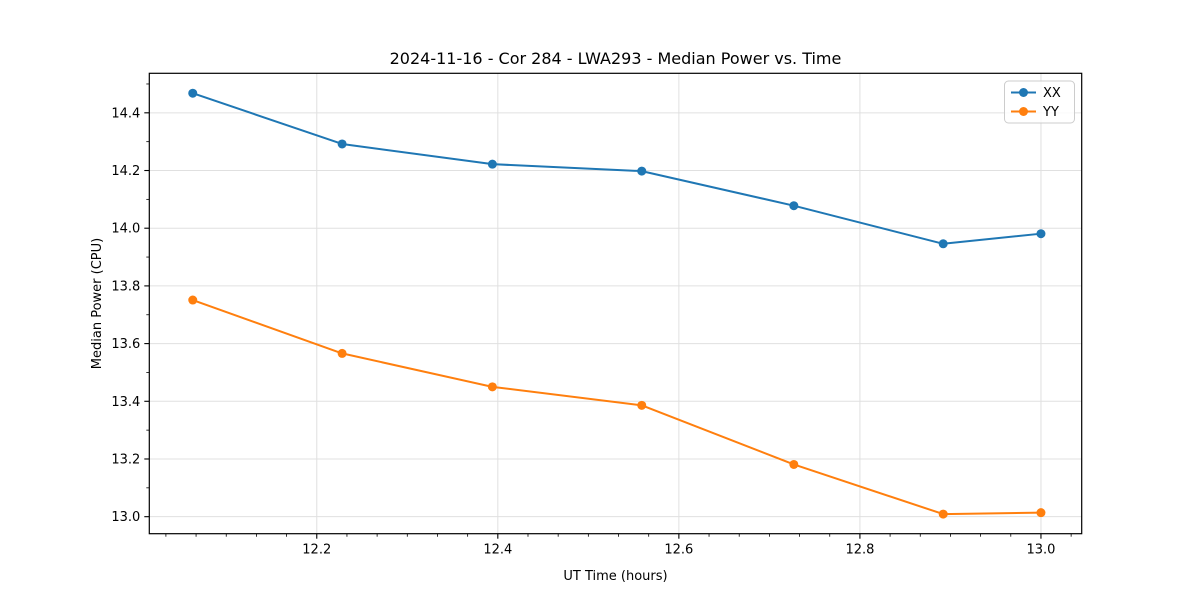 The width and height of the screenshot is (1200, 604). What do you see at coordinates (859, 550) in the screenshot?
I see `x-tick-label: 12.8` at bounding box center [859, 550].